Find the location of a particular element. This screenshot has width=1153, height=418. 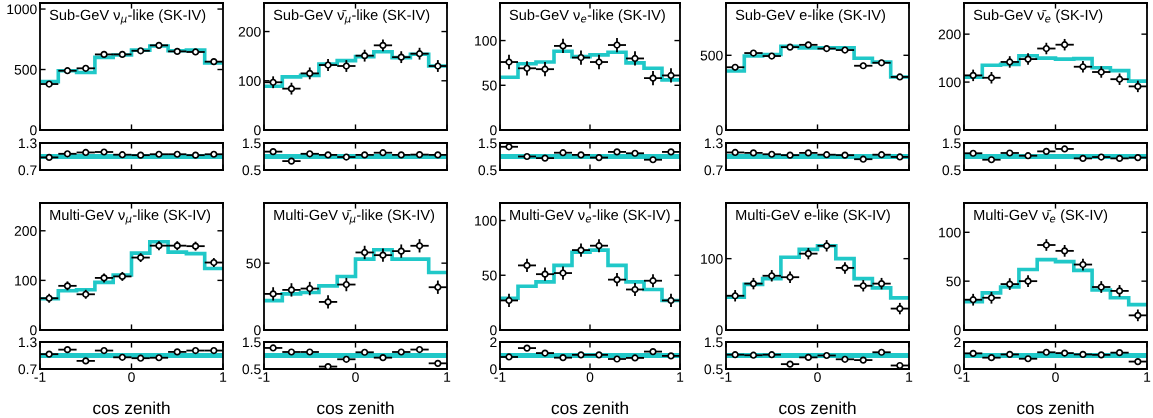

chart-title: Sub-GeV ν$_{e}$-like (SK-IV) is located at coordinates (587, 16).